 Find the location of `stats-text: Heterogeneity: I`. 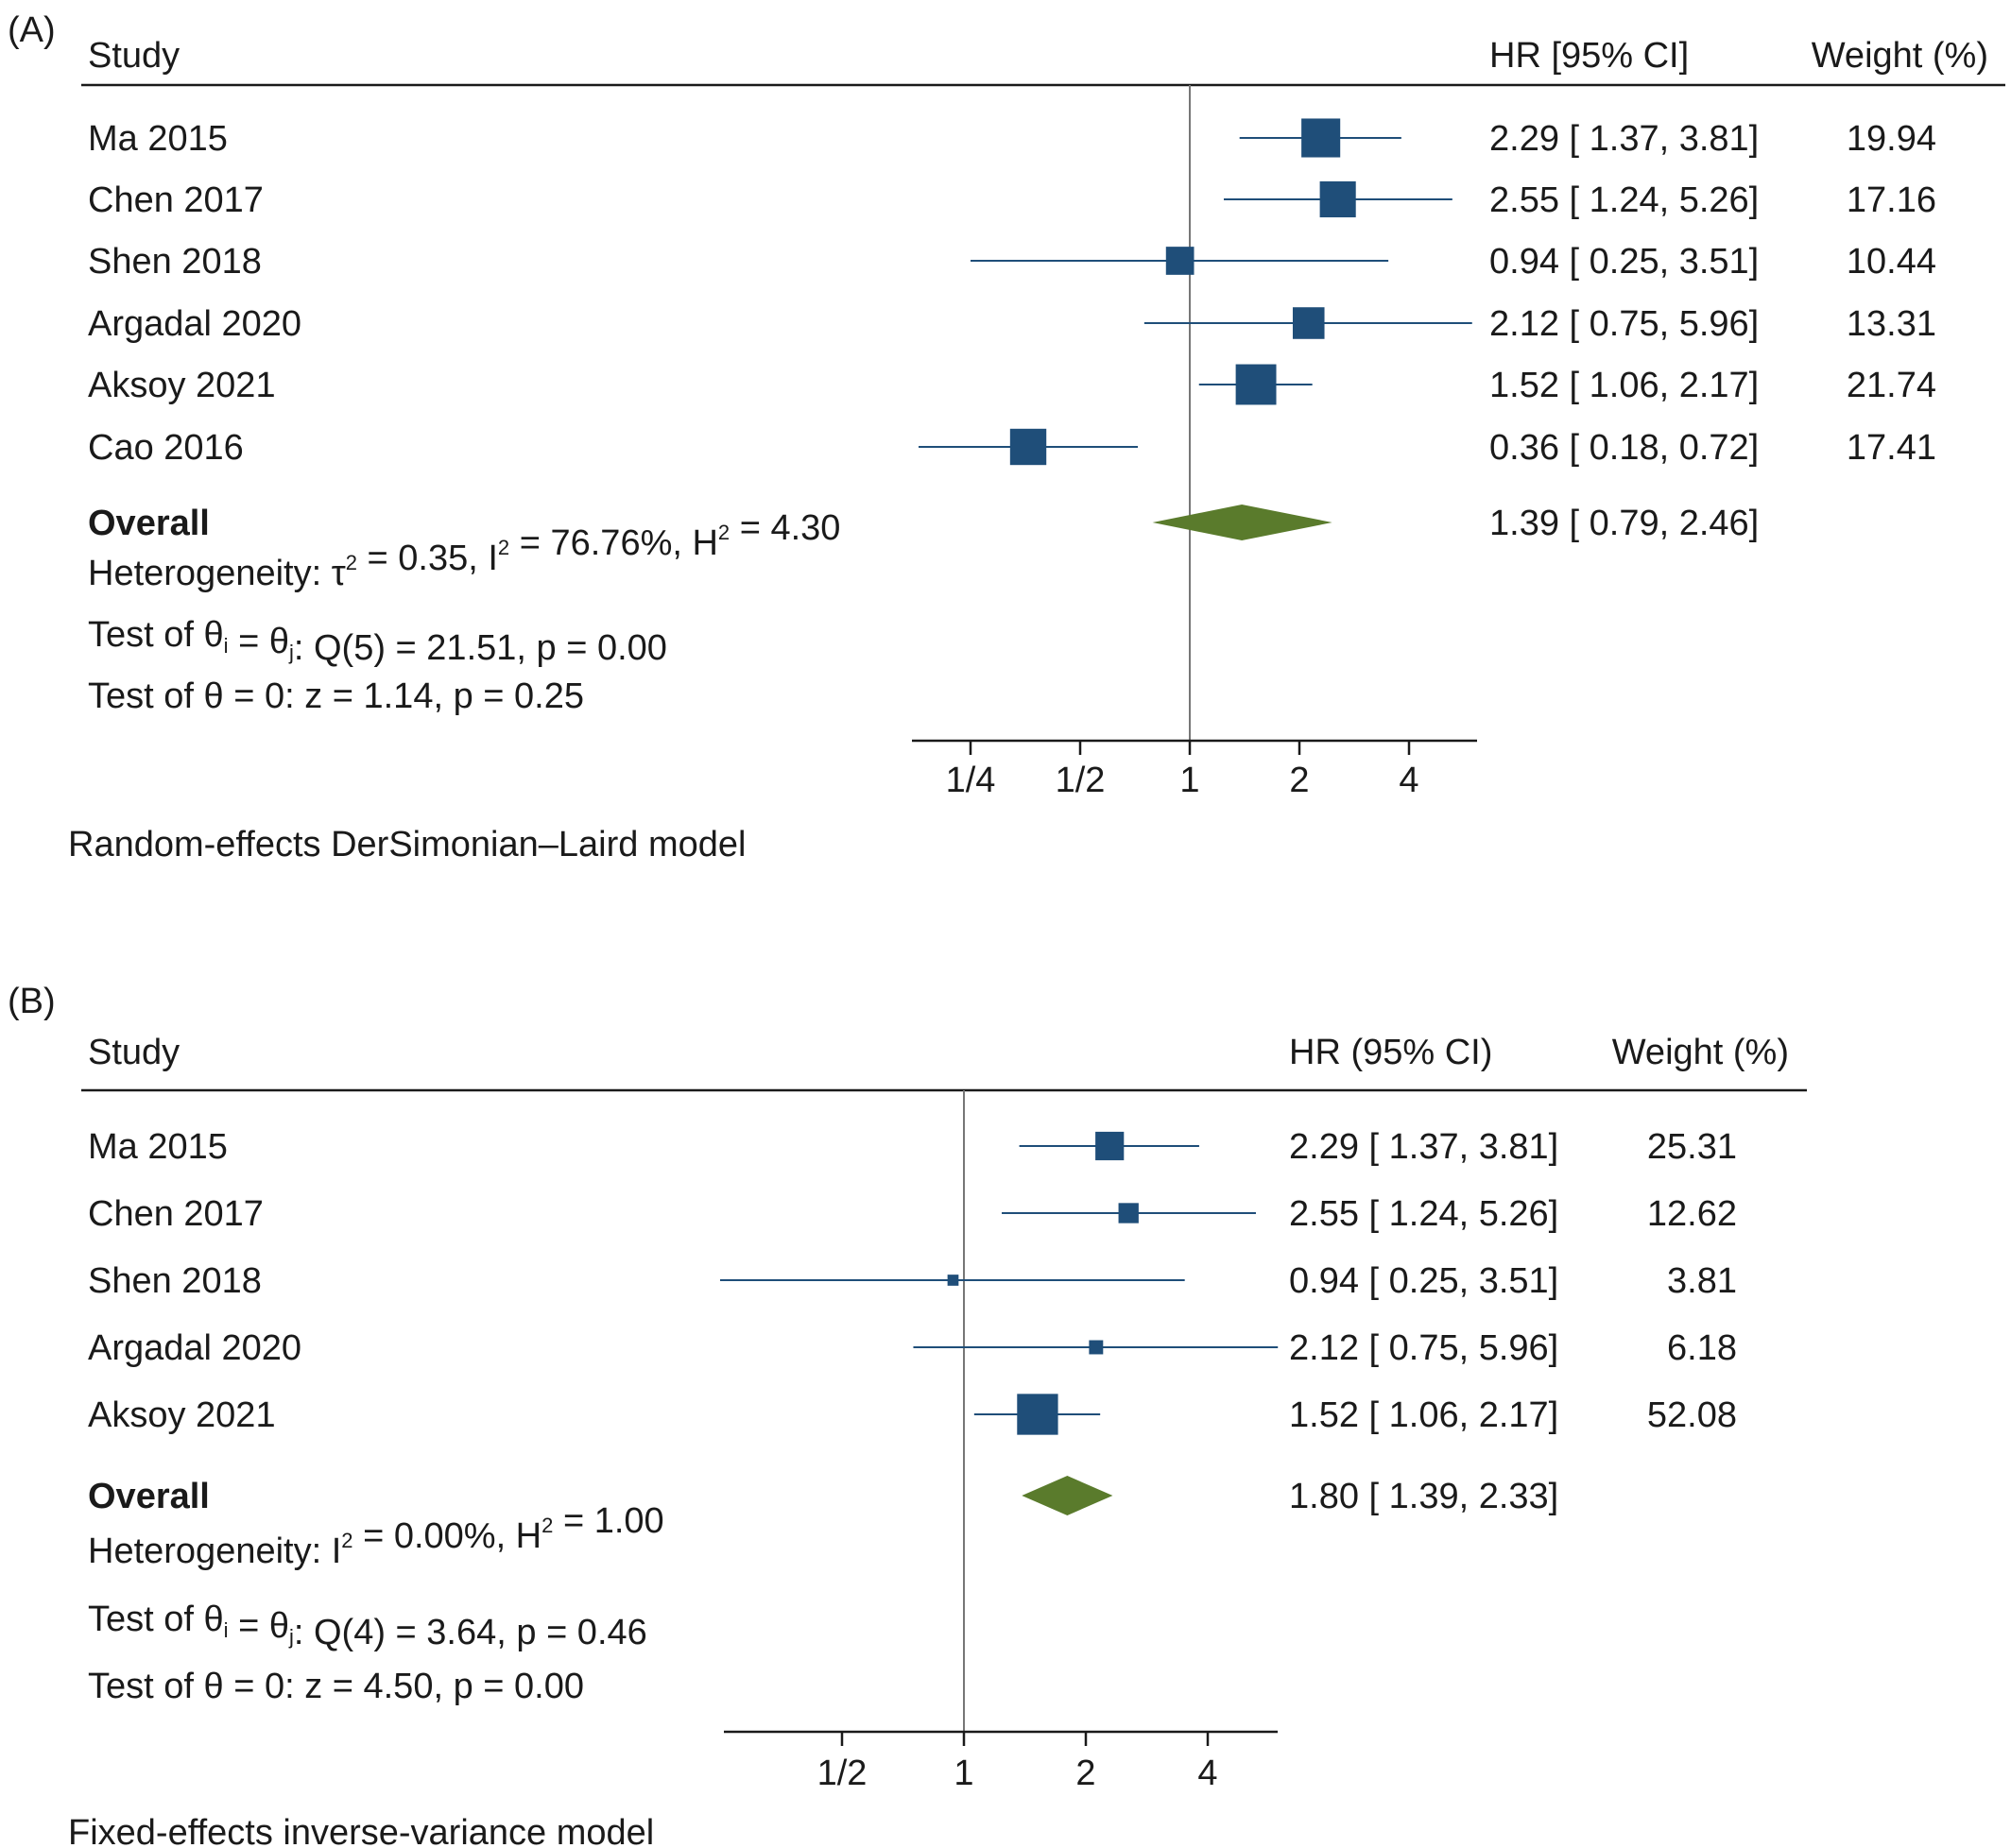

stats-text: Heterogeneity: I is located at coordinates (215, 1551).